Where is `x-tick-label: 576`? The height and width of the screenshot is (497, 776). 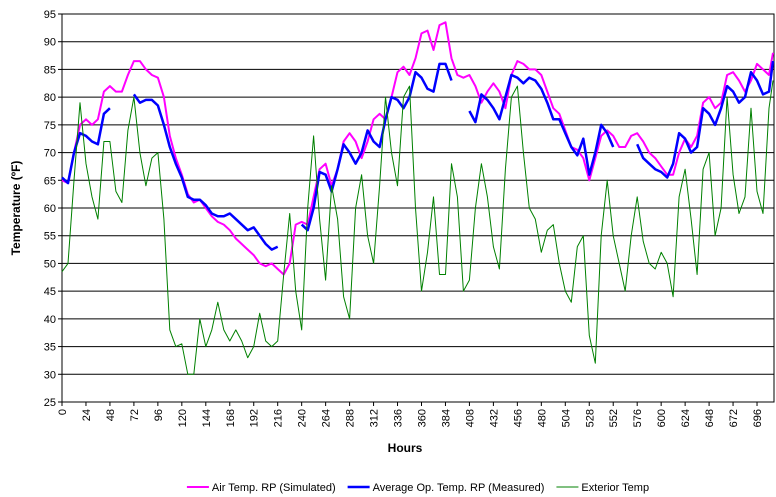
x-tick-label: 576 is located at coordinates (638, 418).